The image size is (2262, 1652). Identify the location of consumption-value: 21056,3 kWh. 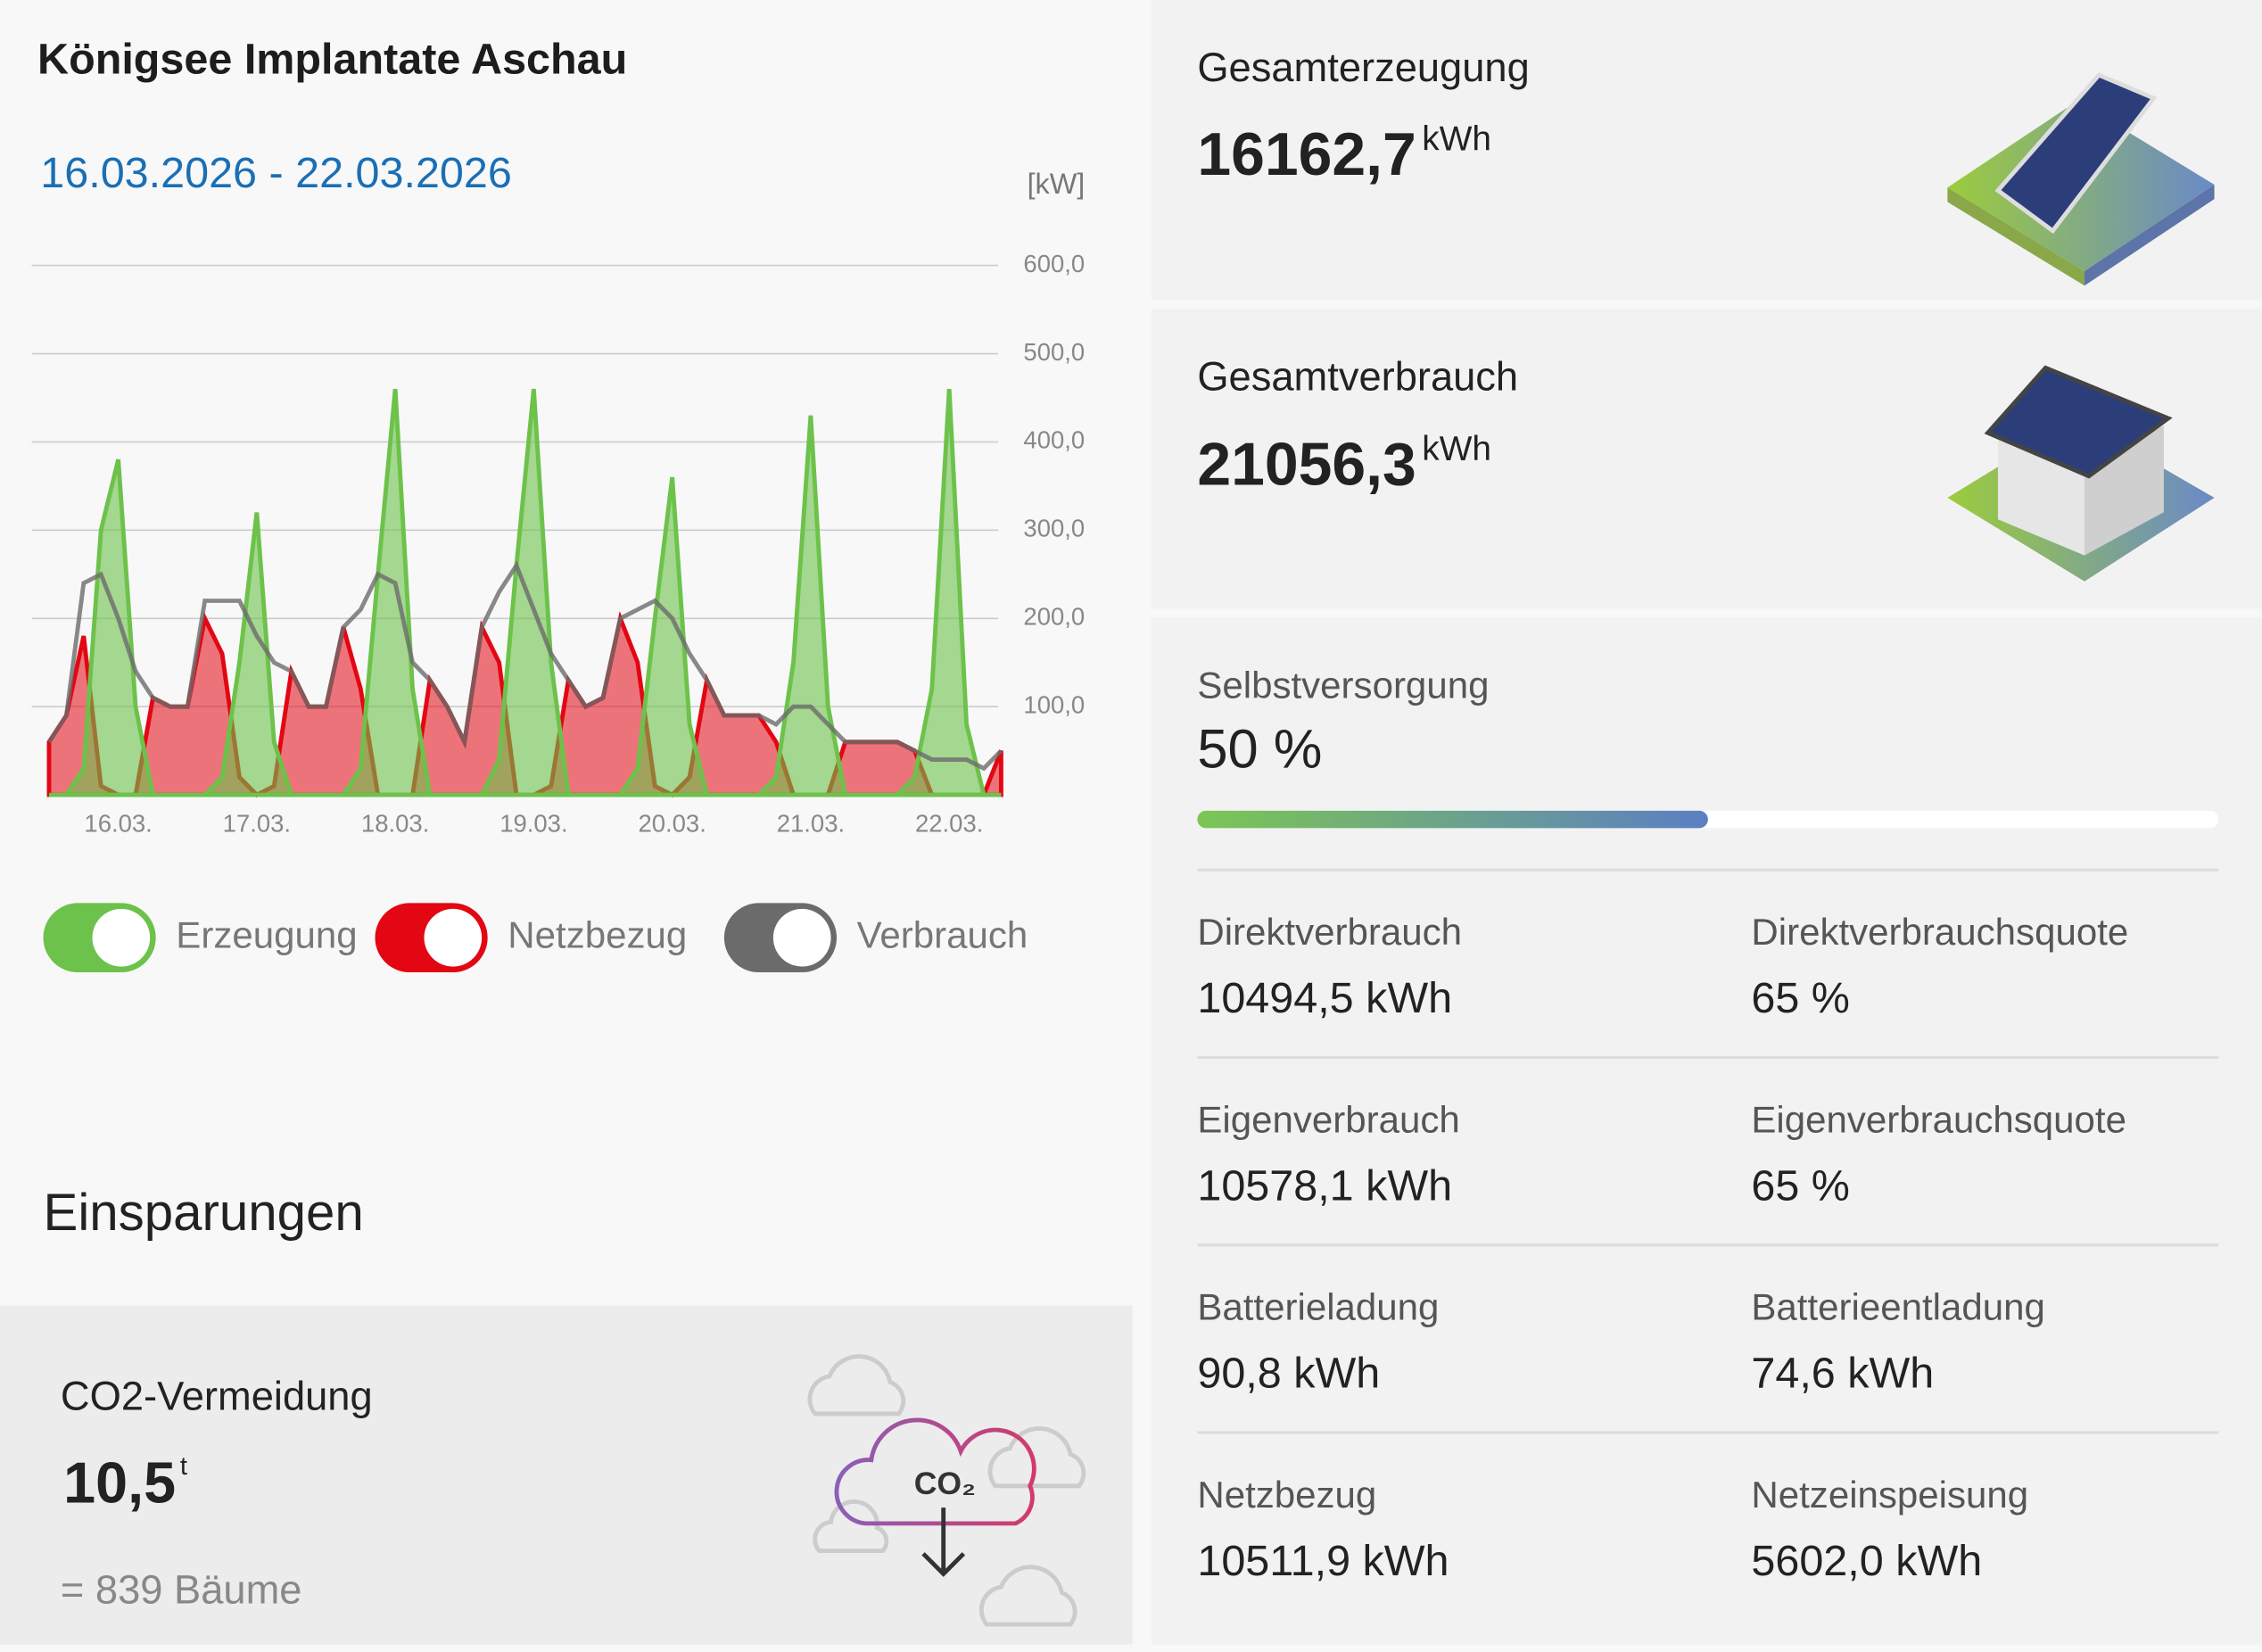
(1344, 464).